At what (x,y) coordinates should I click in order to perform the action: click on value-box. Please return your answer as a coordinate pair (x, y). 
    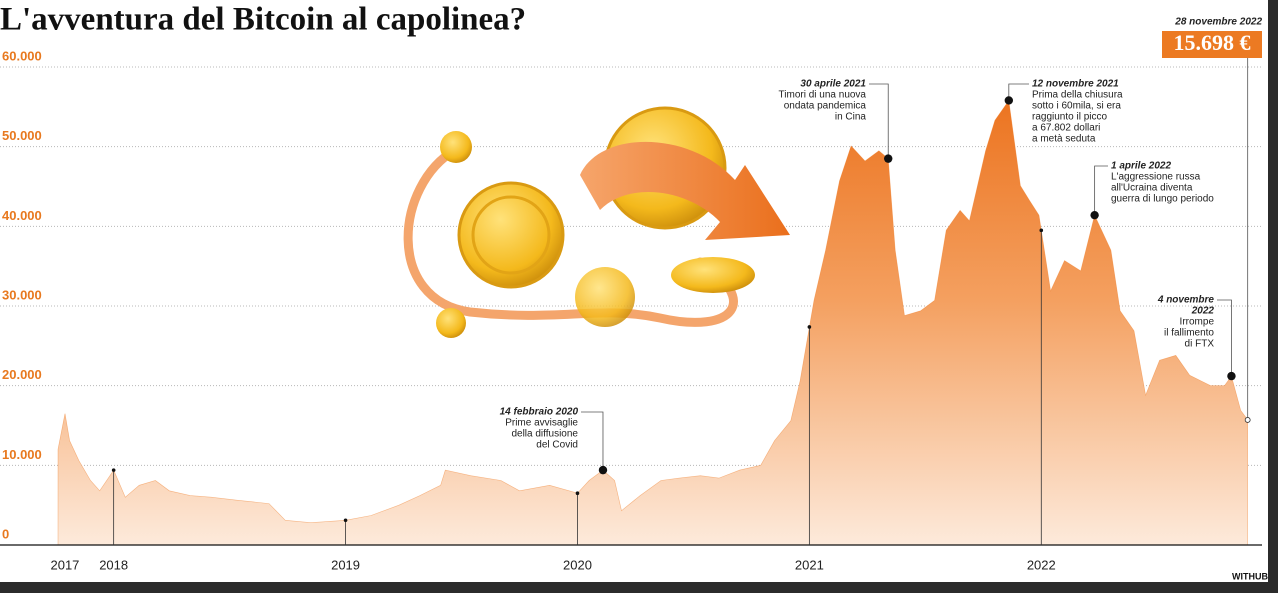
    Looking at the image, I should click on (1212, 44).